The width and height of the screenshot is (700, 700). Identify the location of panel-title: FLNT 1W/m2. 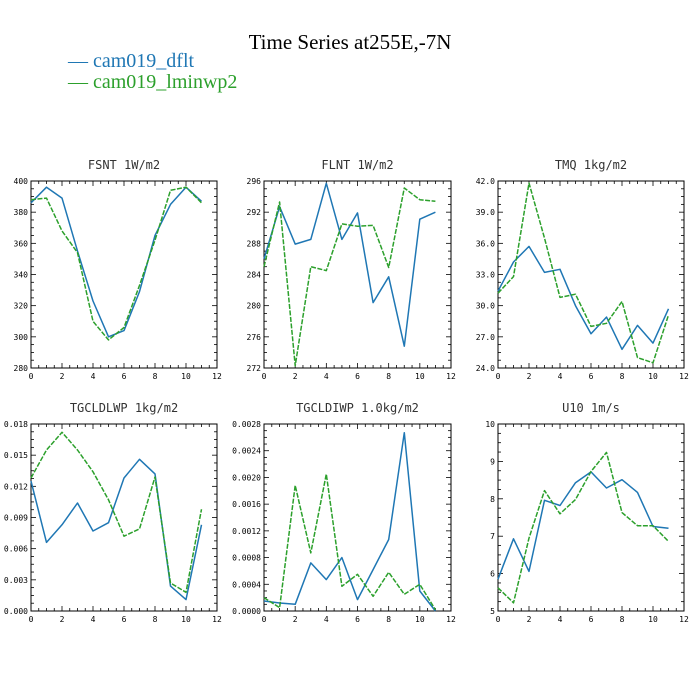
(357, 165).